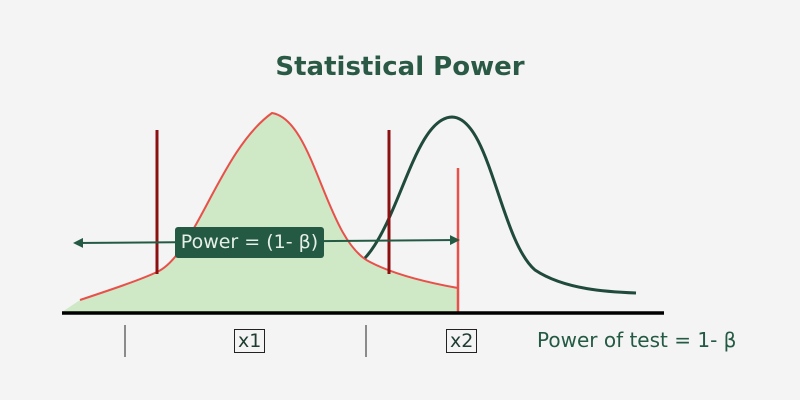  What do you see at coordinates (637, 340) in the screenshot?
I see `power-of-test-caption: Power of test = 1- β` at bounding box center [637, 340].